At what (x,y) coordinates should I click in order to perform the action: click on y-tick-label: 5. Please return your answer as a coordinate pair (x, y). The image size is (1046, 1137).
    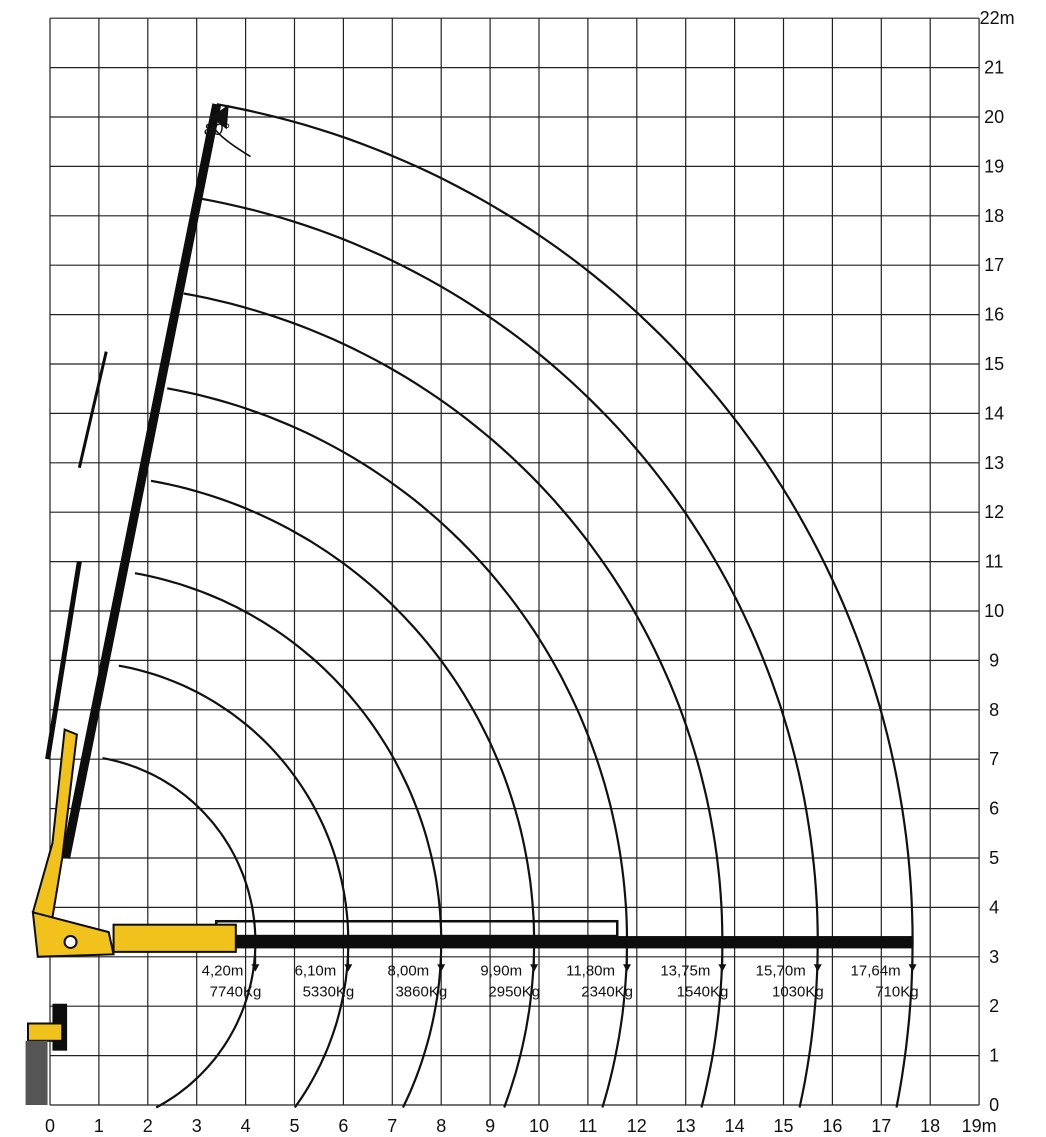
    Looking at the image, I should click on (994, 858).